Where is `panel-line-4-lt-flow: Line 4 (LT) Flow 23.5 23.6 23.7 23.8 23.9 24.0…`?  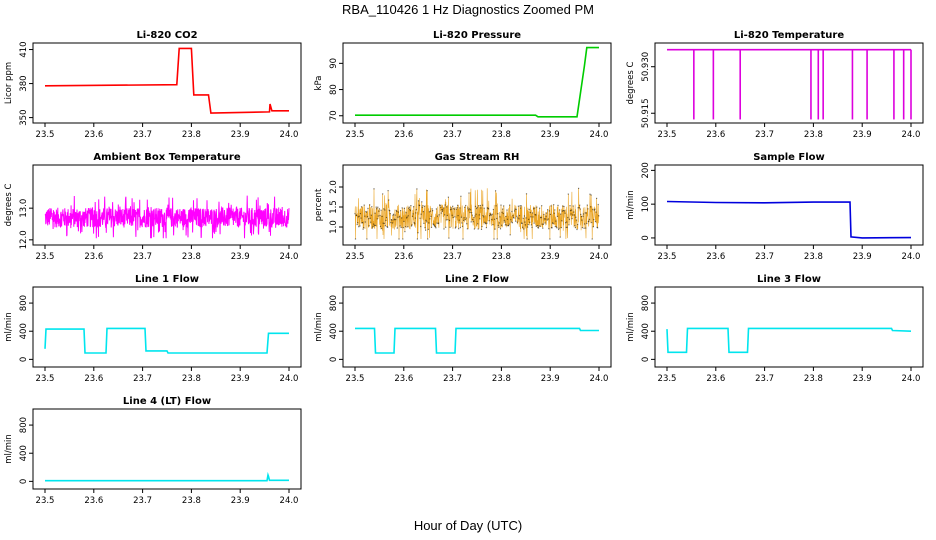
panel-line-4-lt-flow: Line 4 (LT) Flow 23.5 23.6 23.7 23.8 23.9 24.0… is located at coordinates (153, 451).